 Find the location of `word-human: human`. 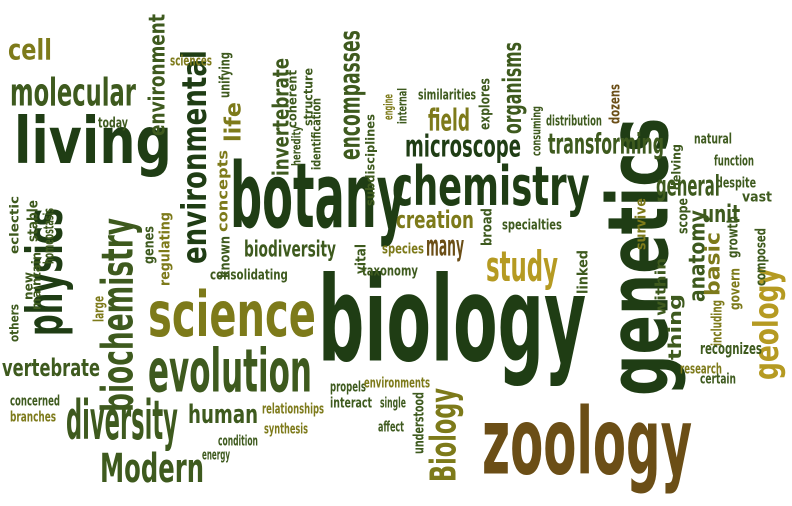

word-human: human is located at coordinates (223, 414).